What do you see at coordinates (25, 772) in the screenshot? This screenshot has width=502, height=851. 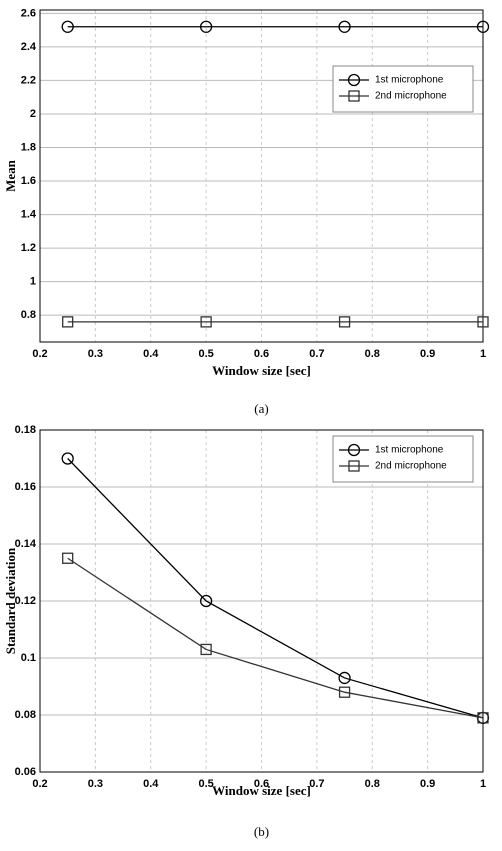 I see `y-tick-label: 0.06` at bounding box center [25, 772].